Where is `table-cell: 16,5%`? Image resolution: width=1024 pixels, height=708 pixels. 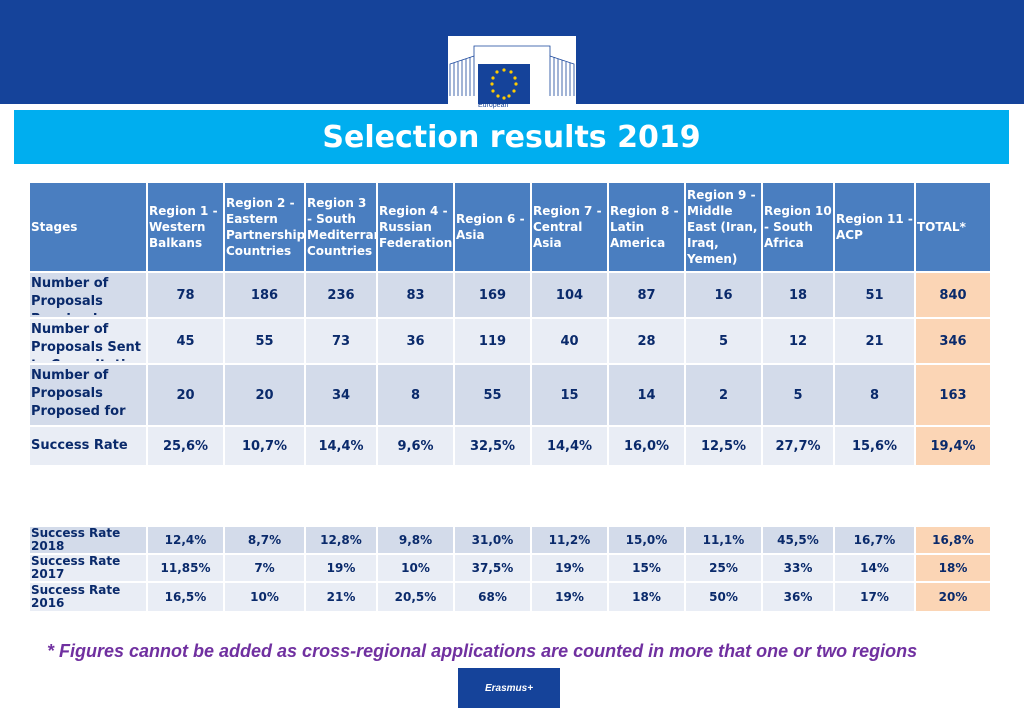 table-cell: 16,5% is located at coordinates (185, 597).